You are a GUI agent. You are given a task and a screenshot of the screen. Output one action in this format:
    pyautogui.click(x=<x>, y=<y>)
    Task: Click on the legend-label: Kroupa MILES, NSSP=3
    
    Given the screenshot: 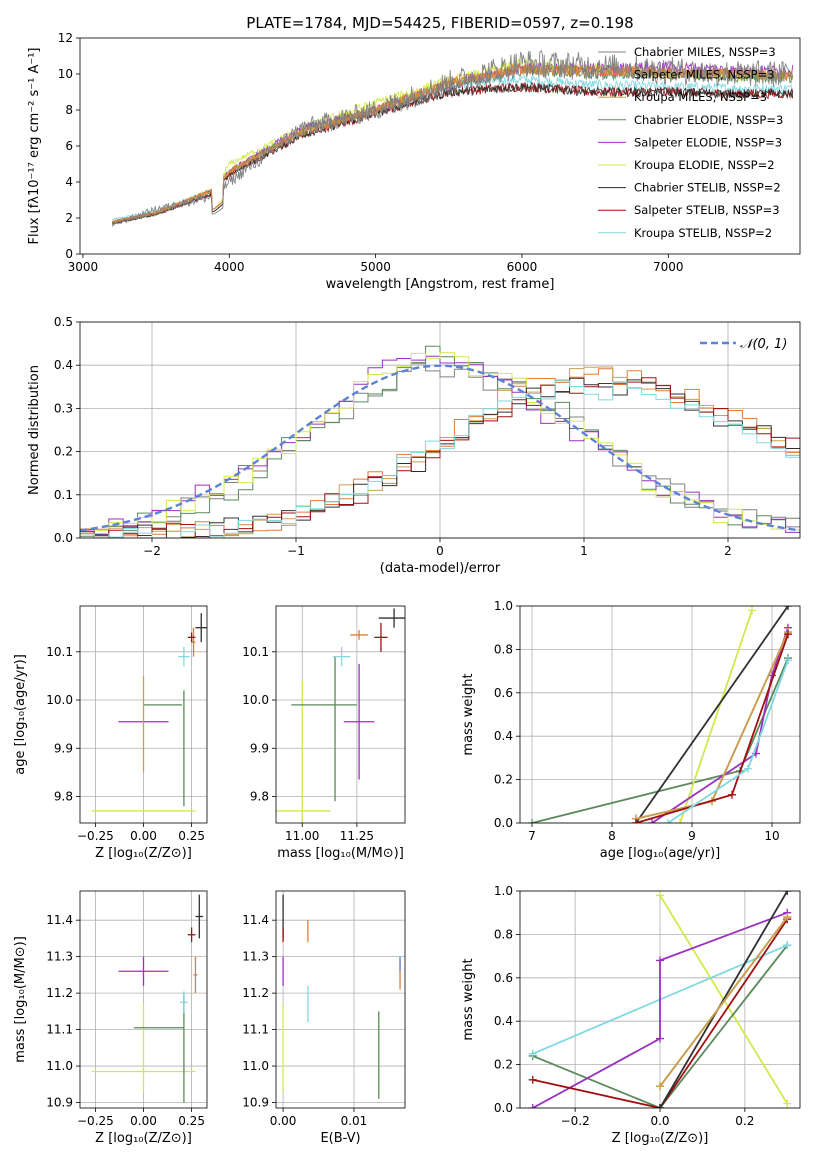 What is the action you would take?
    pyautogui.click(x=700, y=97)
    